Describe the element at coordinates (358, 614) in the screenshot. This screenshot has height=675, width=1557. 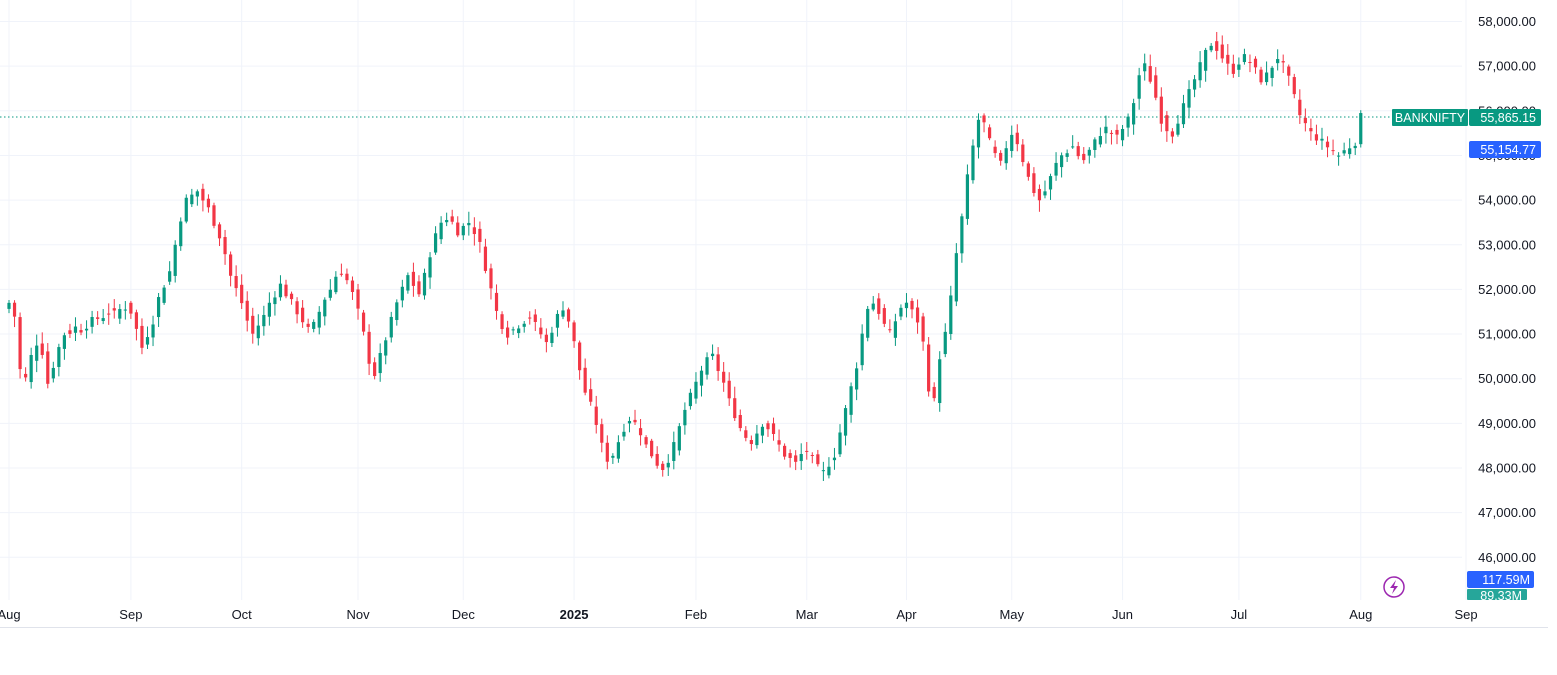
I see `time-tick-label: Nov` at that location.